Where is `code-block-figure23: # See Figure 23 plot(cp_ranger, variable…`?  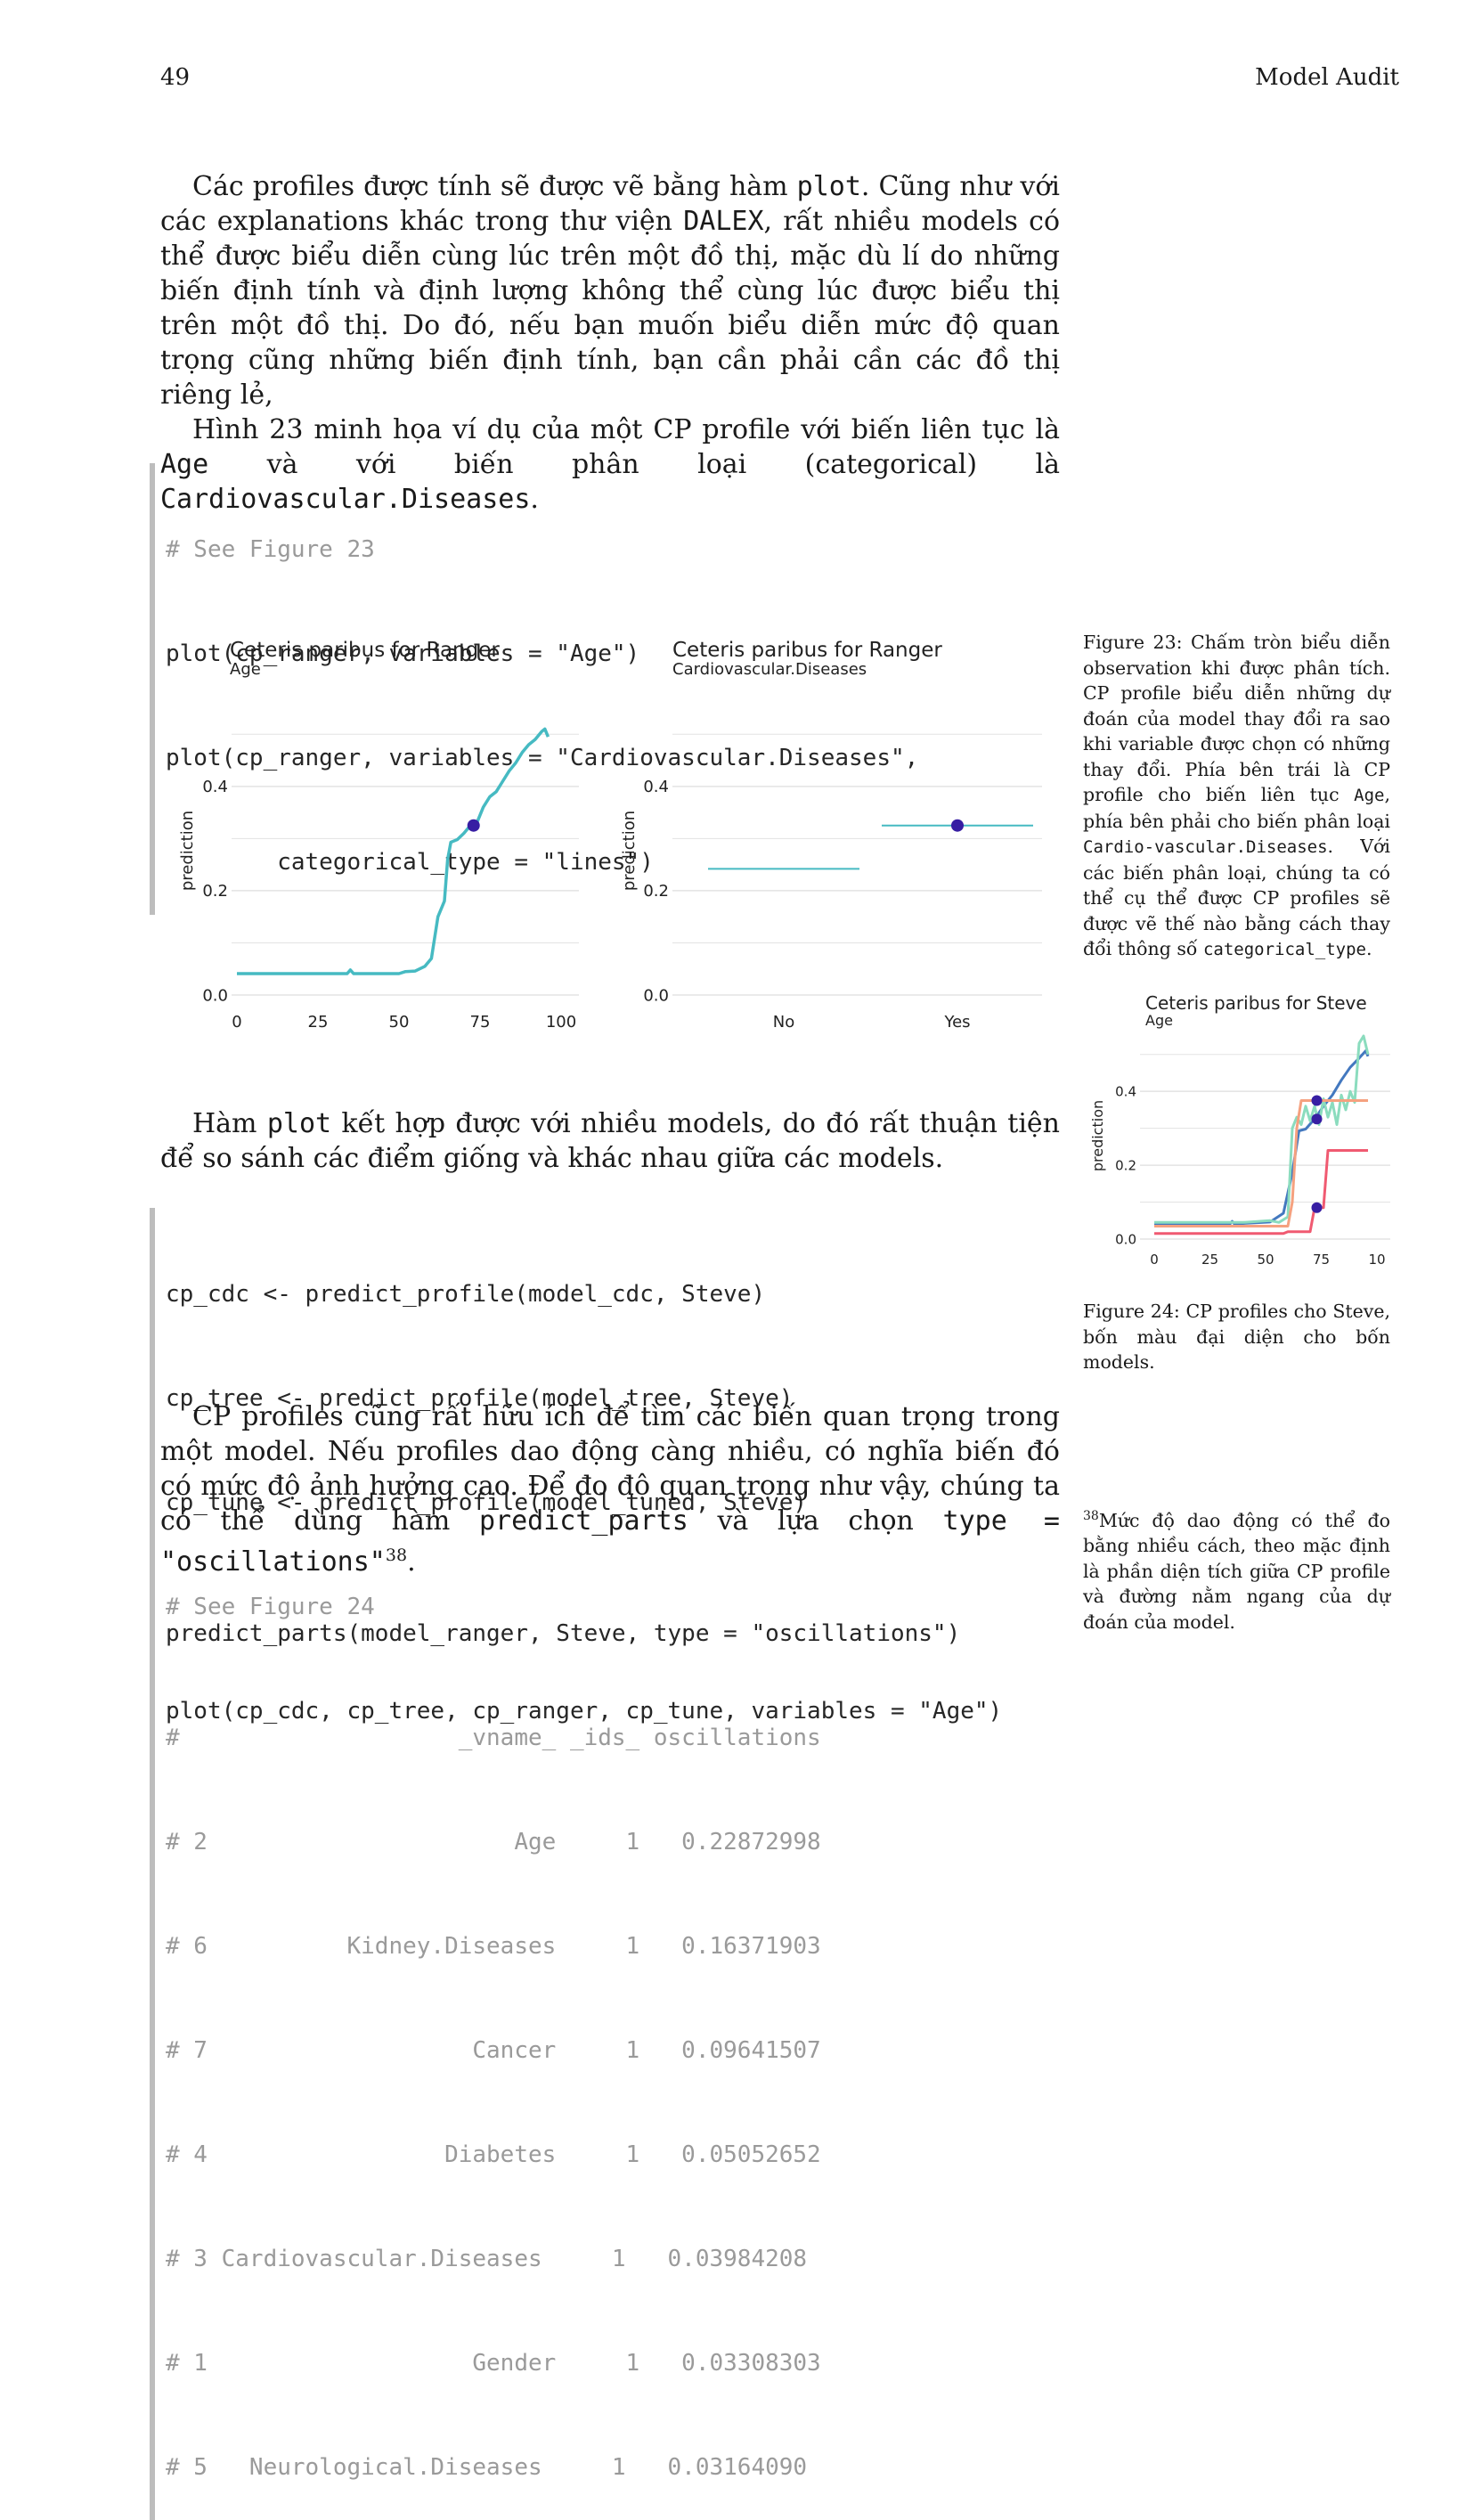
code-block-figure23: # See Figure 23 plot(cp_ranger, variable… is located at coordinates (534, 689).